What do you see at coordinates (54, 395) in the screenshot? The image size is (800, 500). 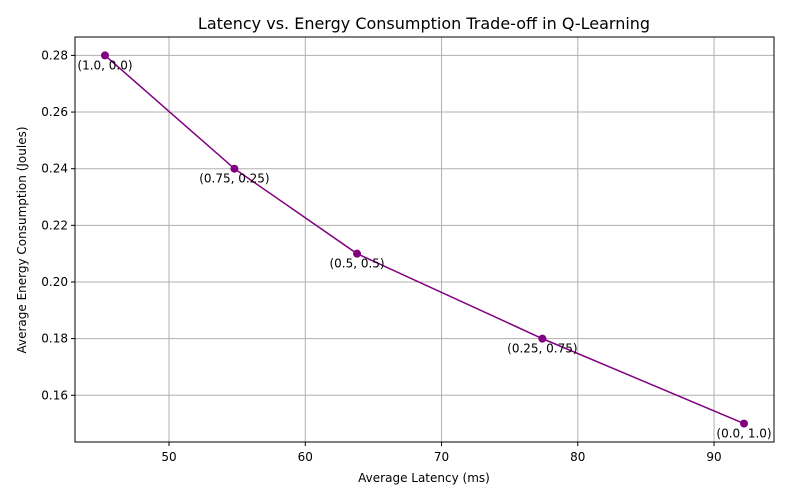 I see `y-tick-label: 0.16` at bounding box center [54, 395].